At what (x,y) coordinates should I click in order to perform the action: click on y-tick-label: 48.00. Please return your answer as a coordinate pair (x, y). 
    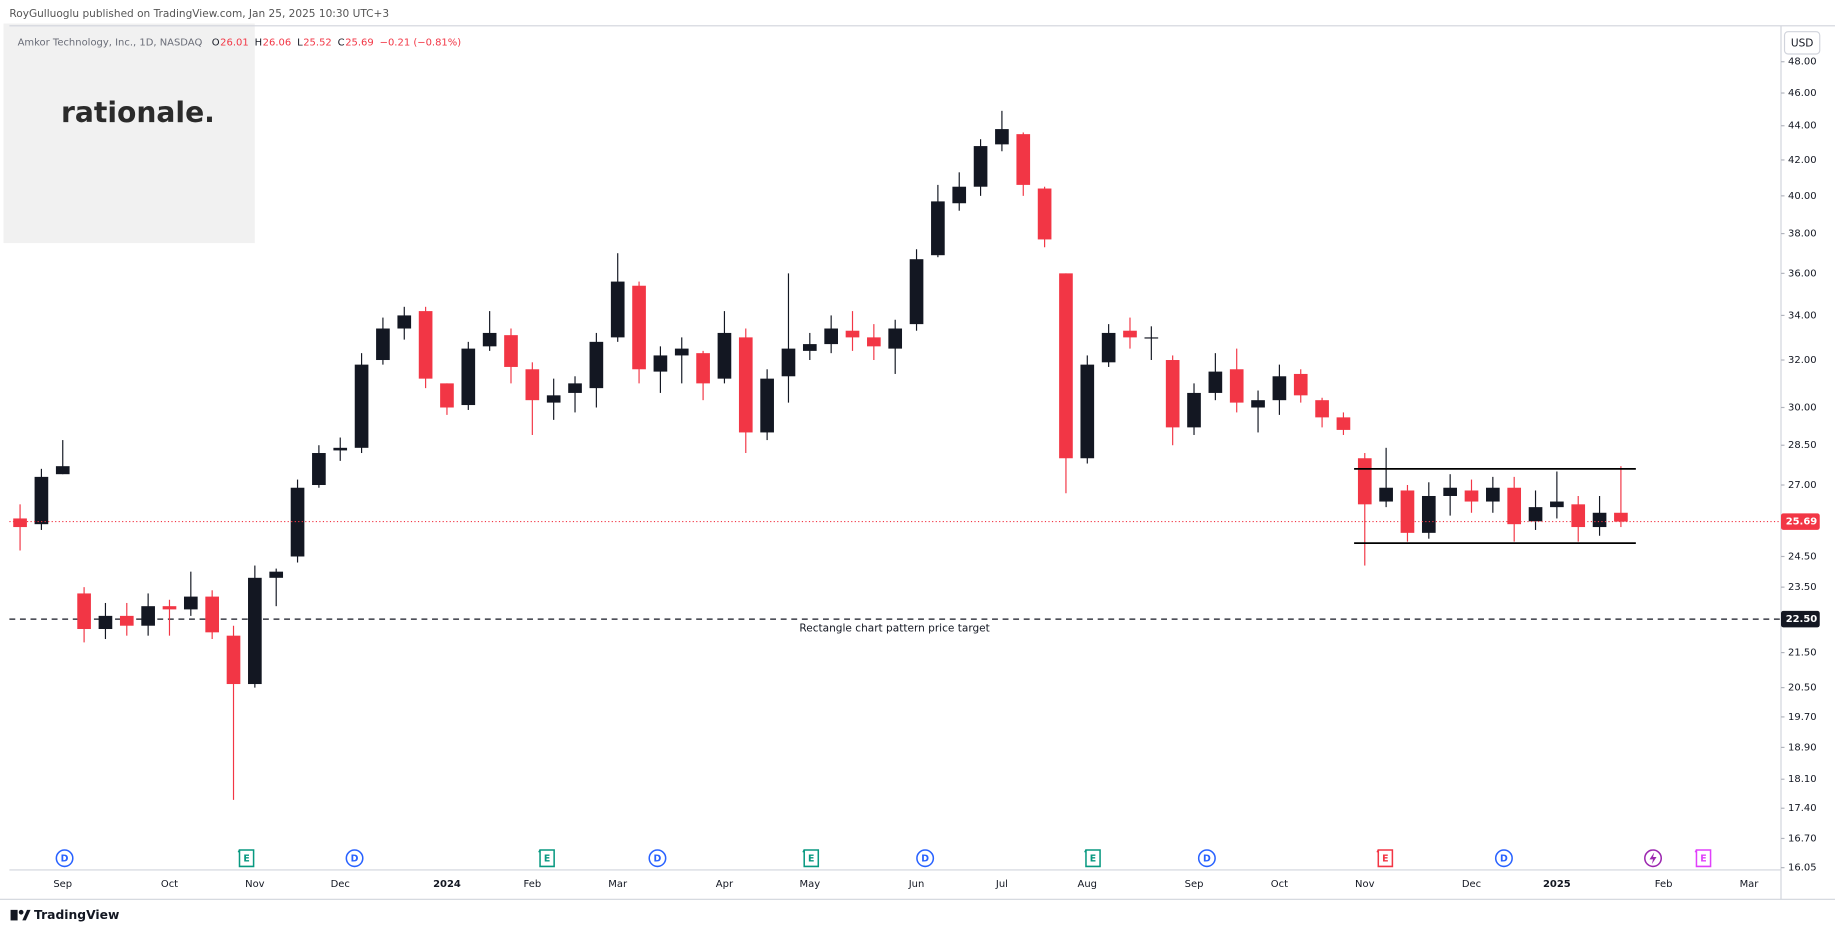
    Looking at the image, I should click on (1802, 62).